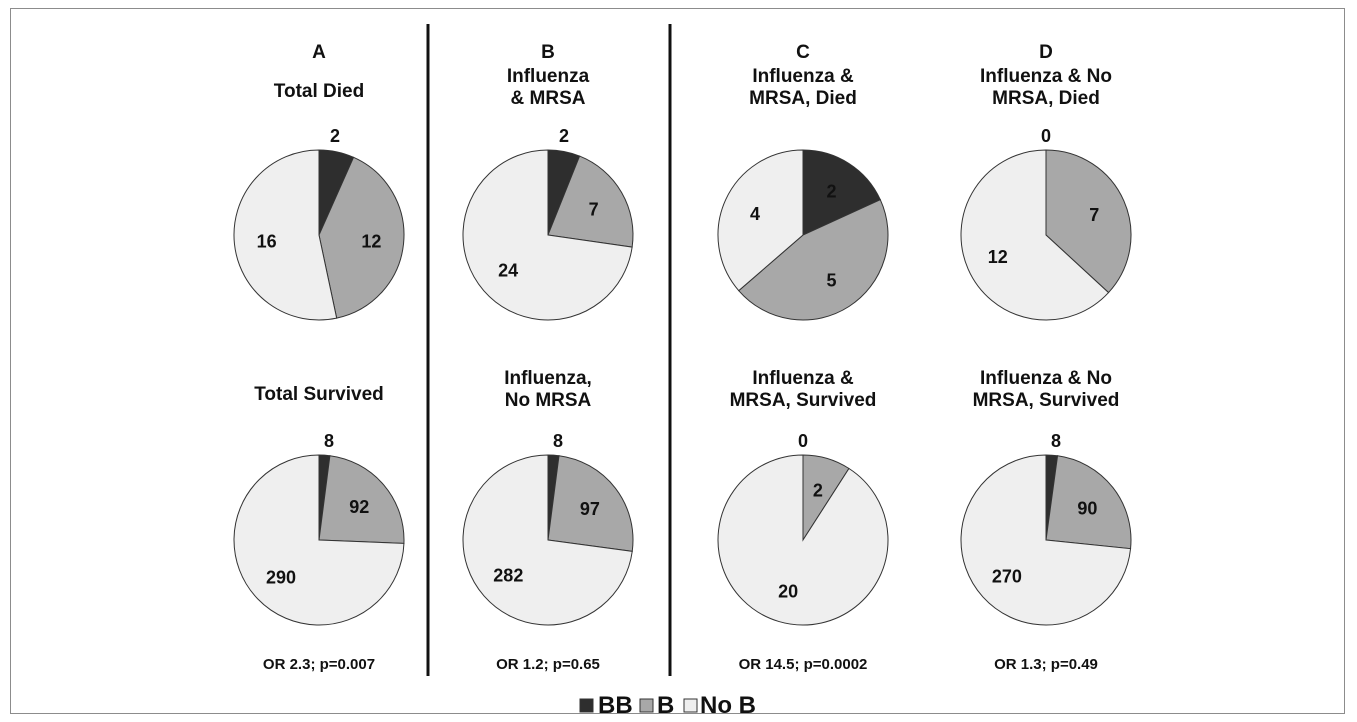 The image size is (1357, 722). I want to click on column-letter: C, so click(803, 52).